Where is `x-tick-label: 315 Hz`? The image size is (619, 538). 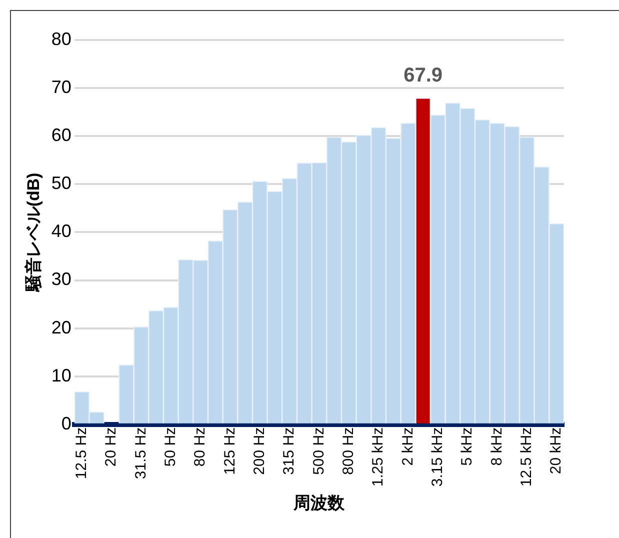
x-tick-label: 315 Hz is located at coordinates (289, 451).